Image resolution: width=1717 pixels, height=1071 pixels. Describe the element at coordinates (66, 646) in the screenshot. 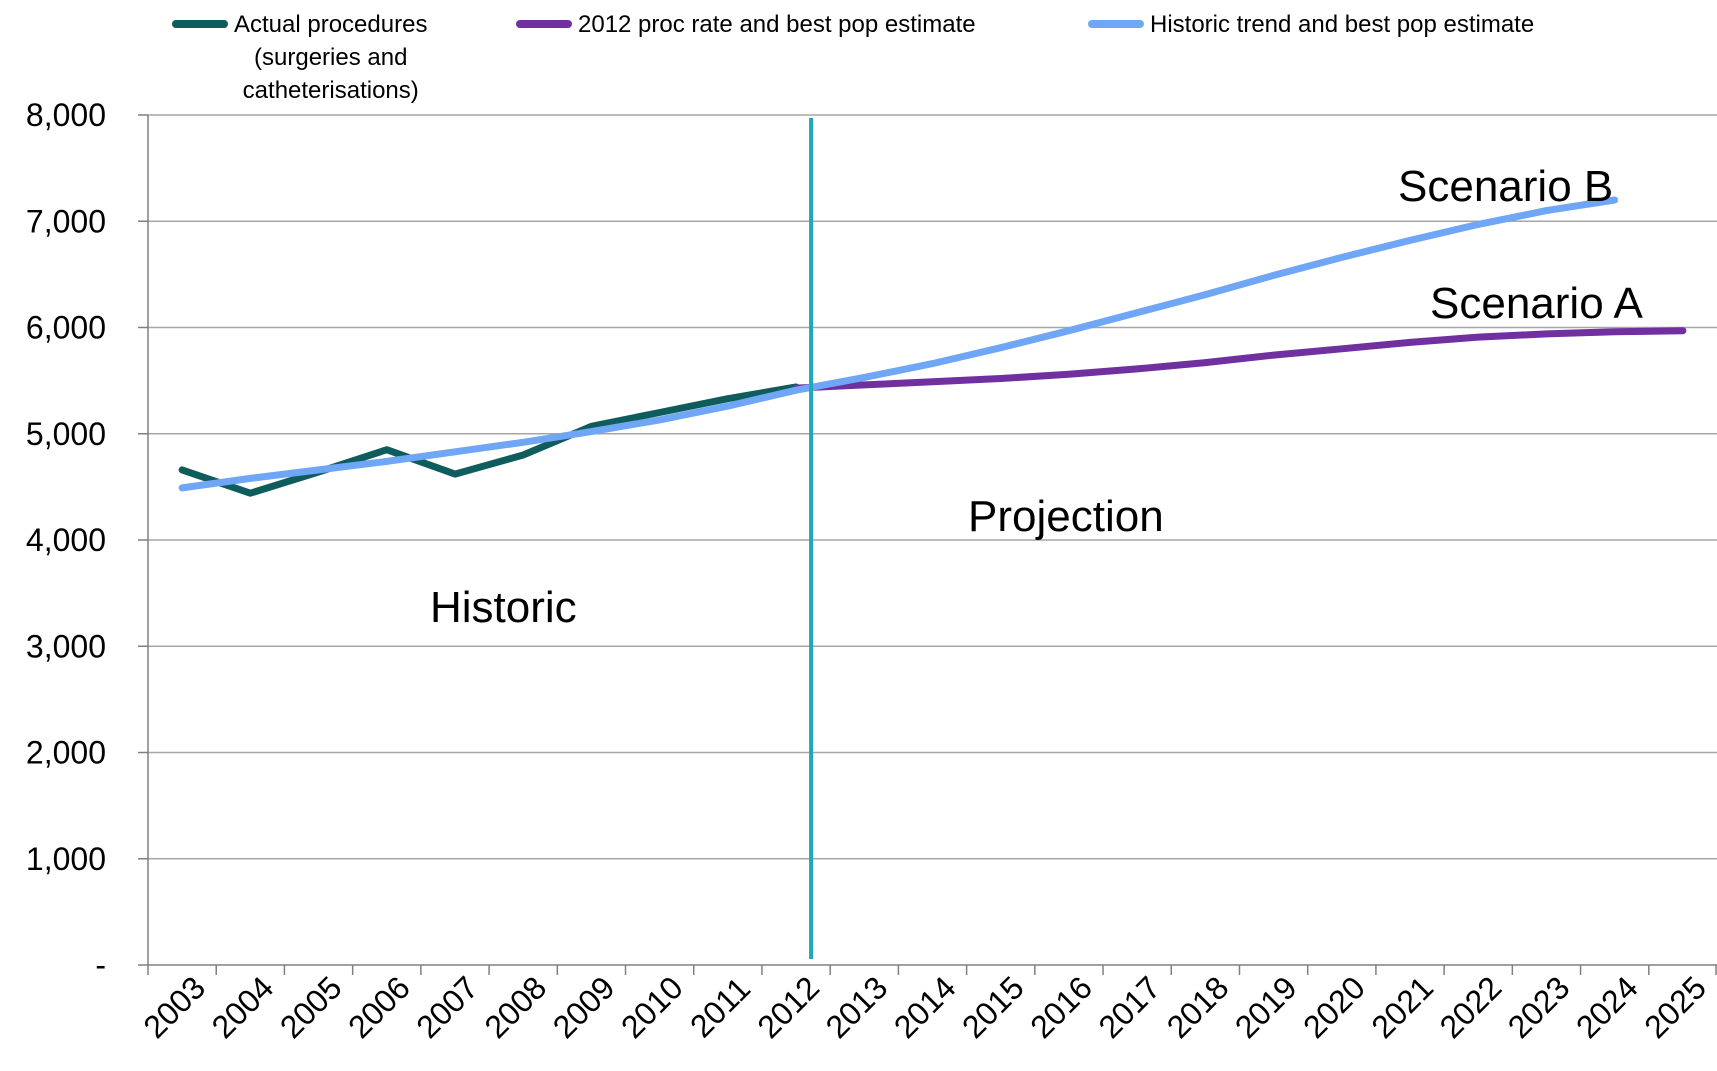

I see `y-tick-label-3000: 3,000` at that location.